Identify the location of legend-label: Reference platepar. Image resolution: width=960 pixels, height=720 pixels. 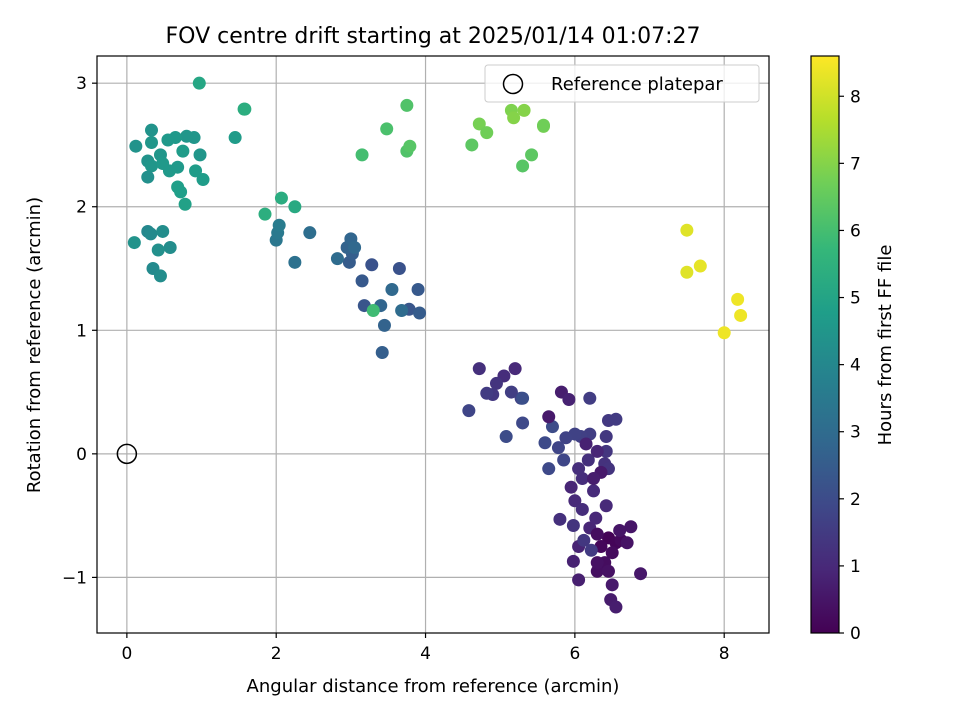
(637, 84).